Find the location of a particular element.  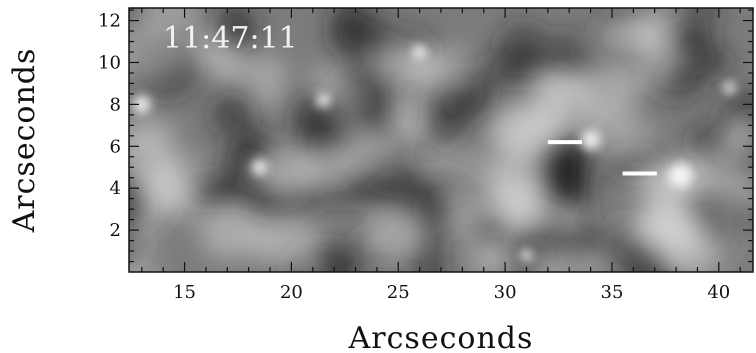

y-tick-label: 12 is located at coordinates (109, 21).